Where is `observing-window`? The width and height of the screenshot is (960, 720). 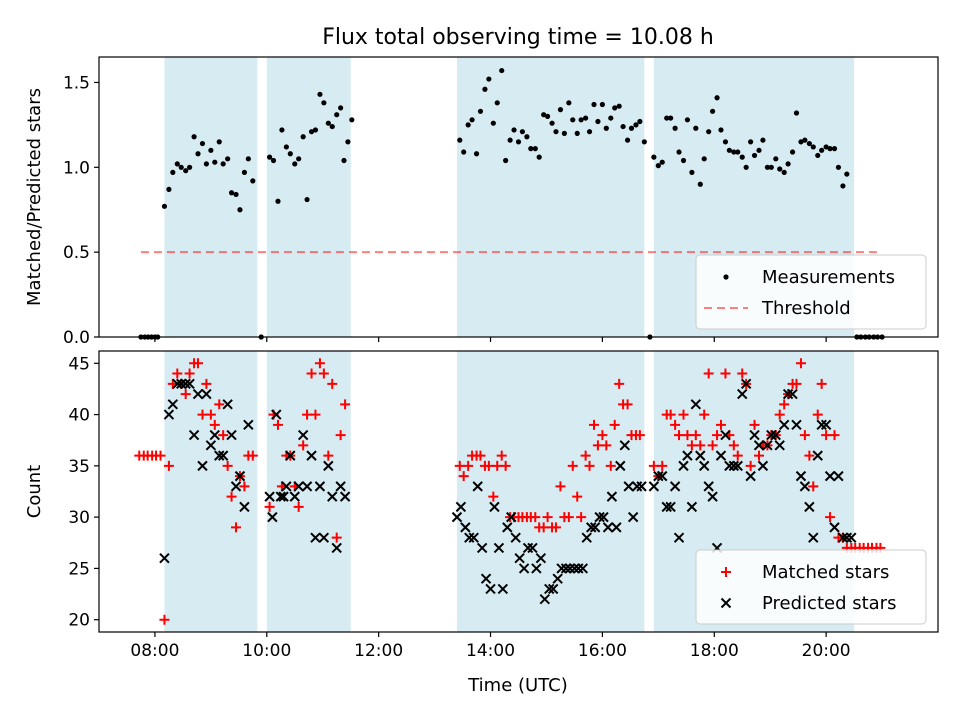 observing-window is located at coordinates (211, 491).